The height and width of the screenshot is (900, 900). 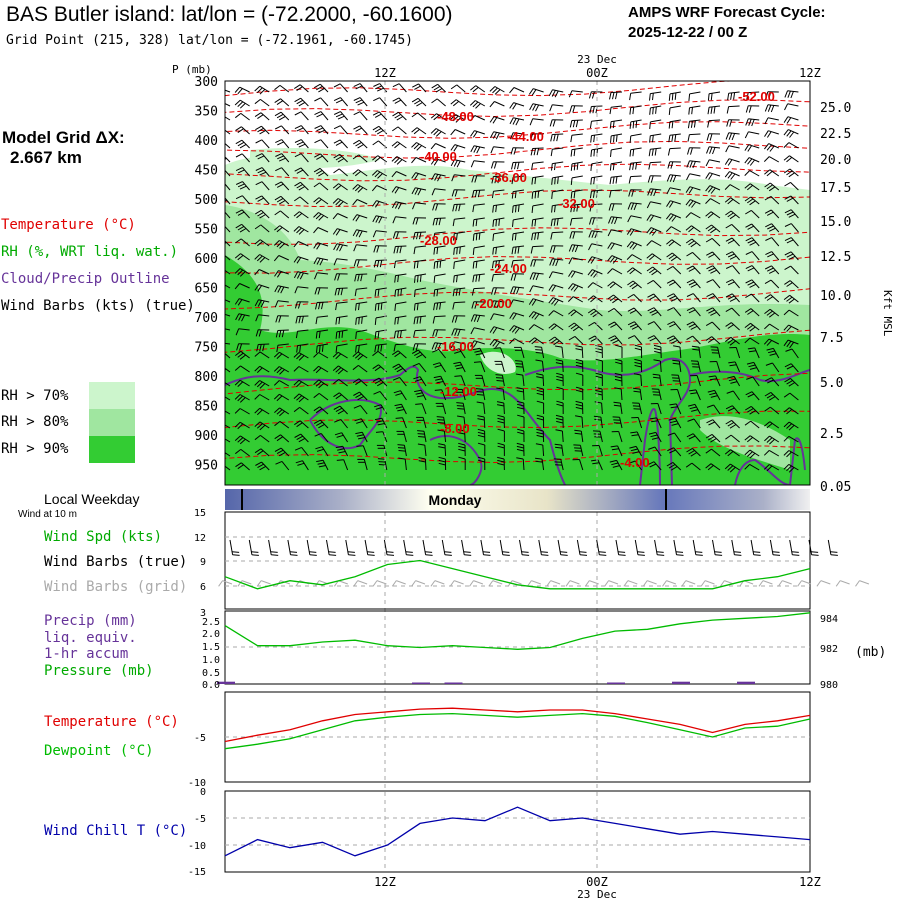 I want to click on isotherm-label: -28.00, so click(x=438, y=240).